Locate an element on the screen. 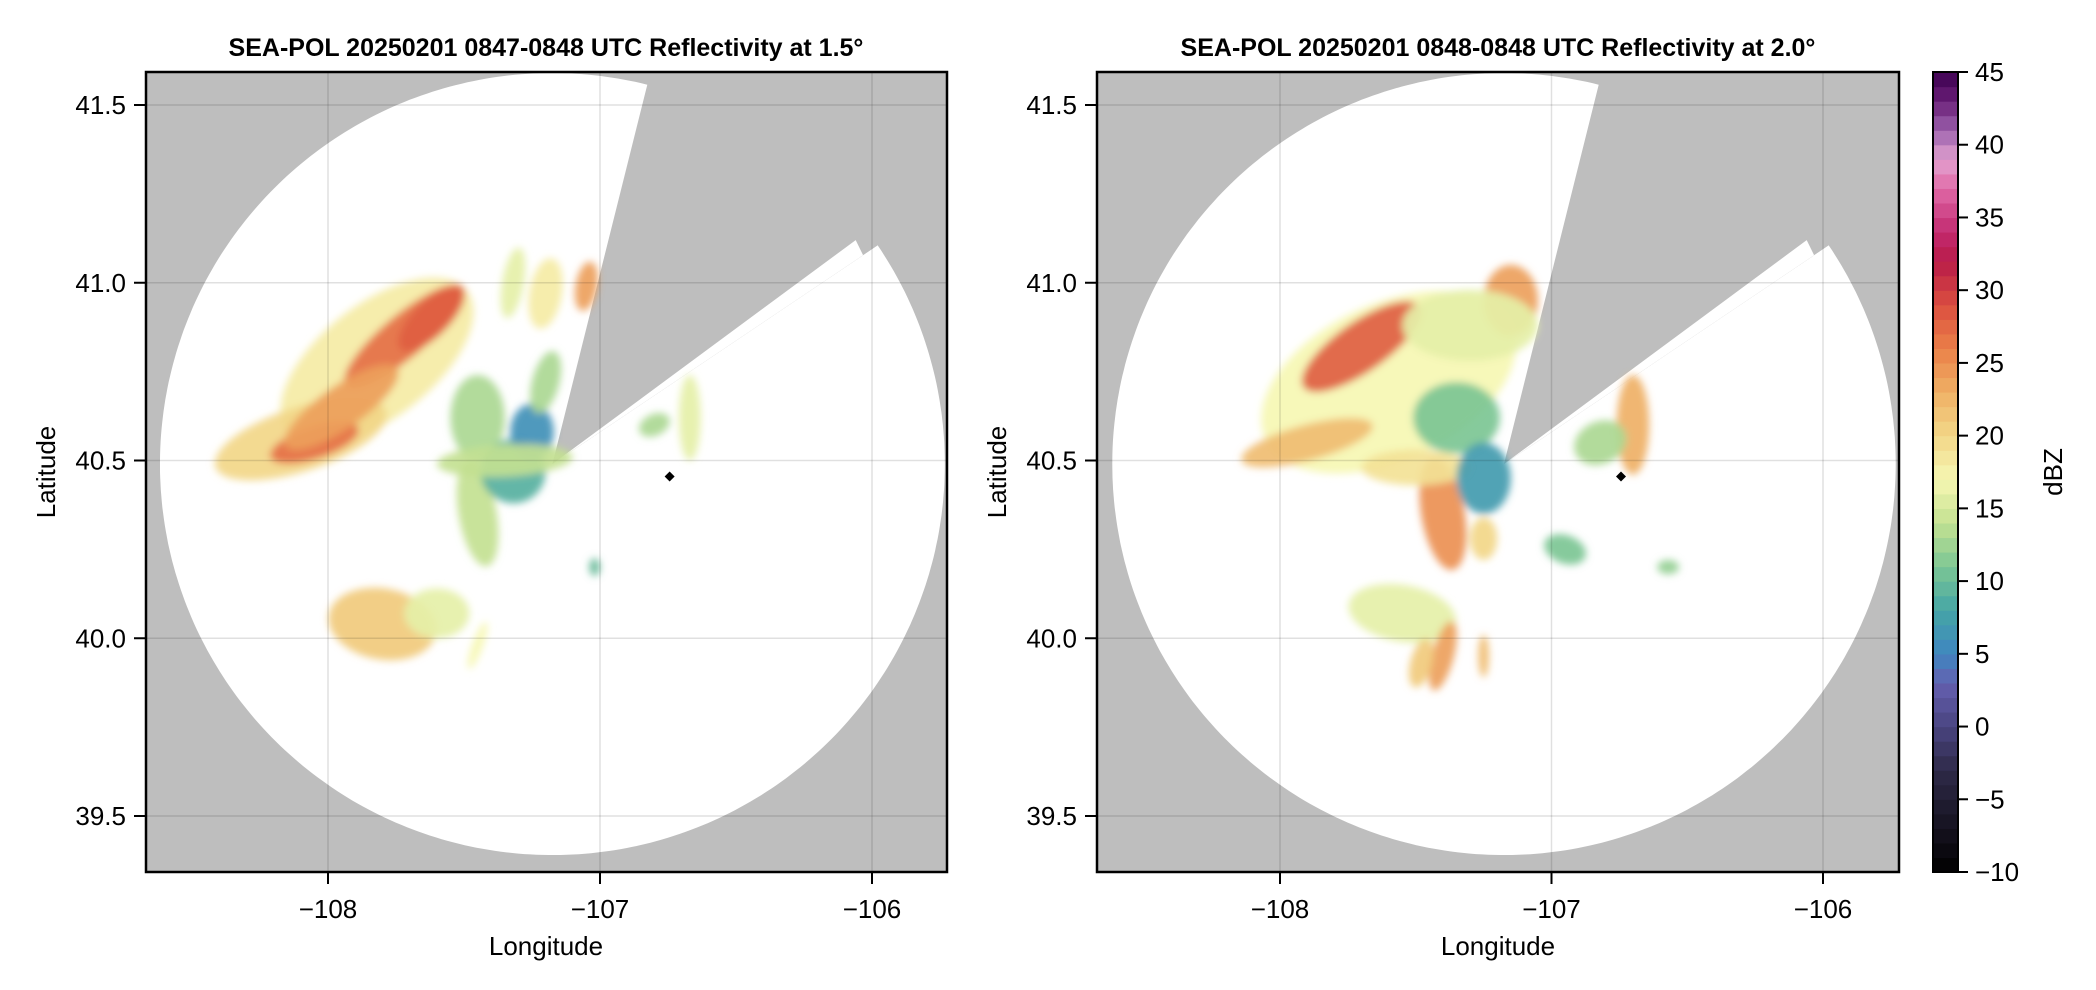  colorbar-tick-label: 10 is located at coordinates (1989, 581).